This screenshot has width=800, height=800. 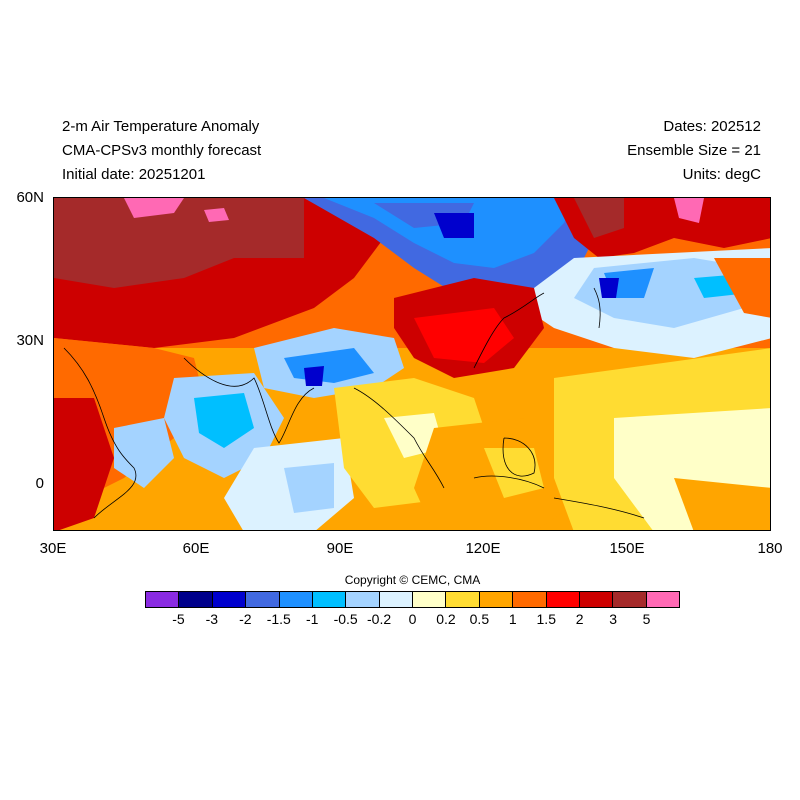 What do you see at coordinates (134, 174) in the screenshot?
I see `title-line-3: Initial date: 20251201` at bounding box center [134, 174].